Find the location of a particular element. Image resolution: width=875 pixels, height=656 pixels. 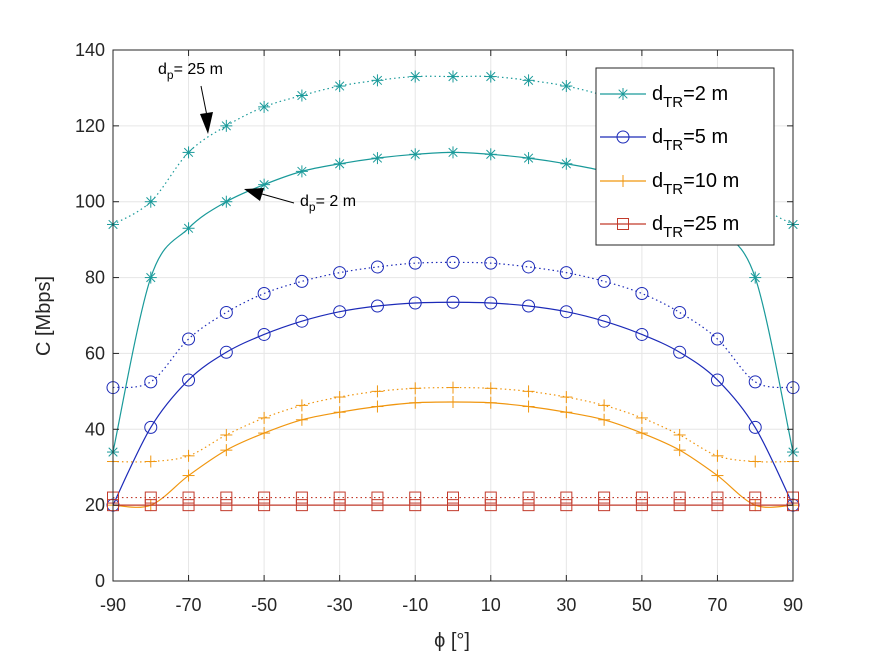

y-tick-label: 40 is located at coordinates (95, 429).